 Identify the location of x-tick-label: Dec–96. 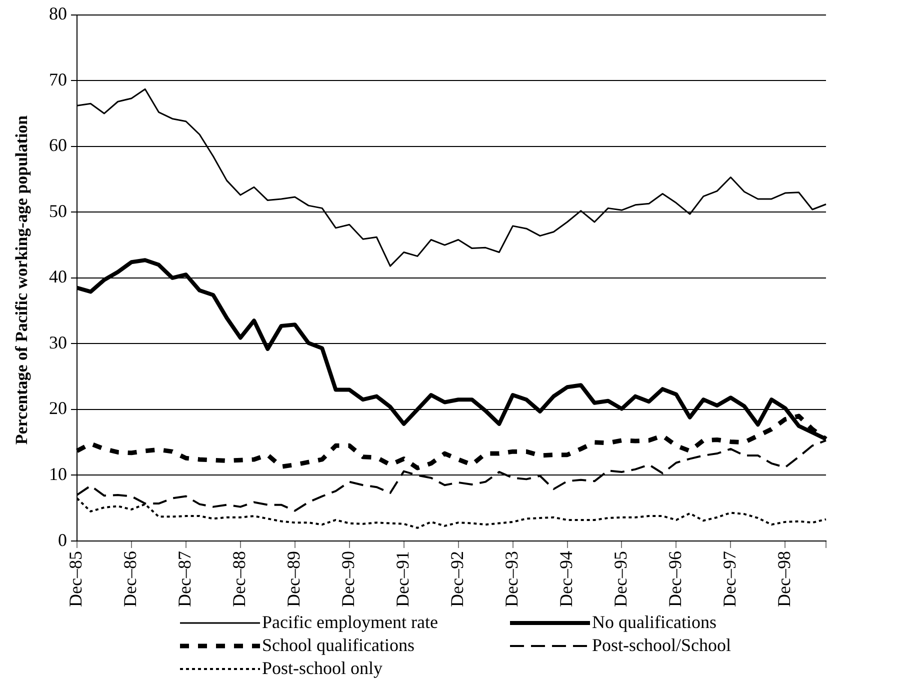
(674, 579).